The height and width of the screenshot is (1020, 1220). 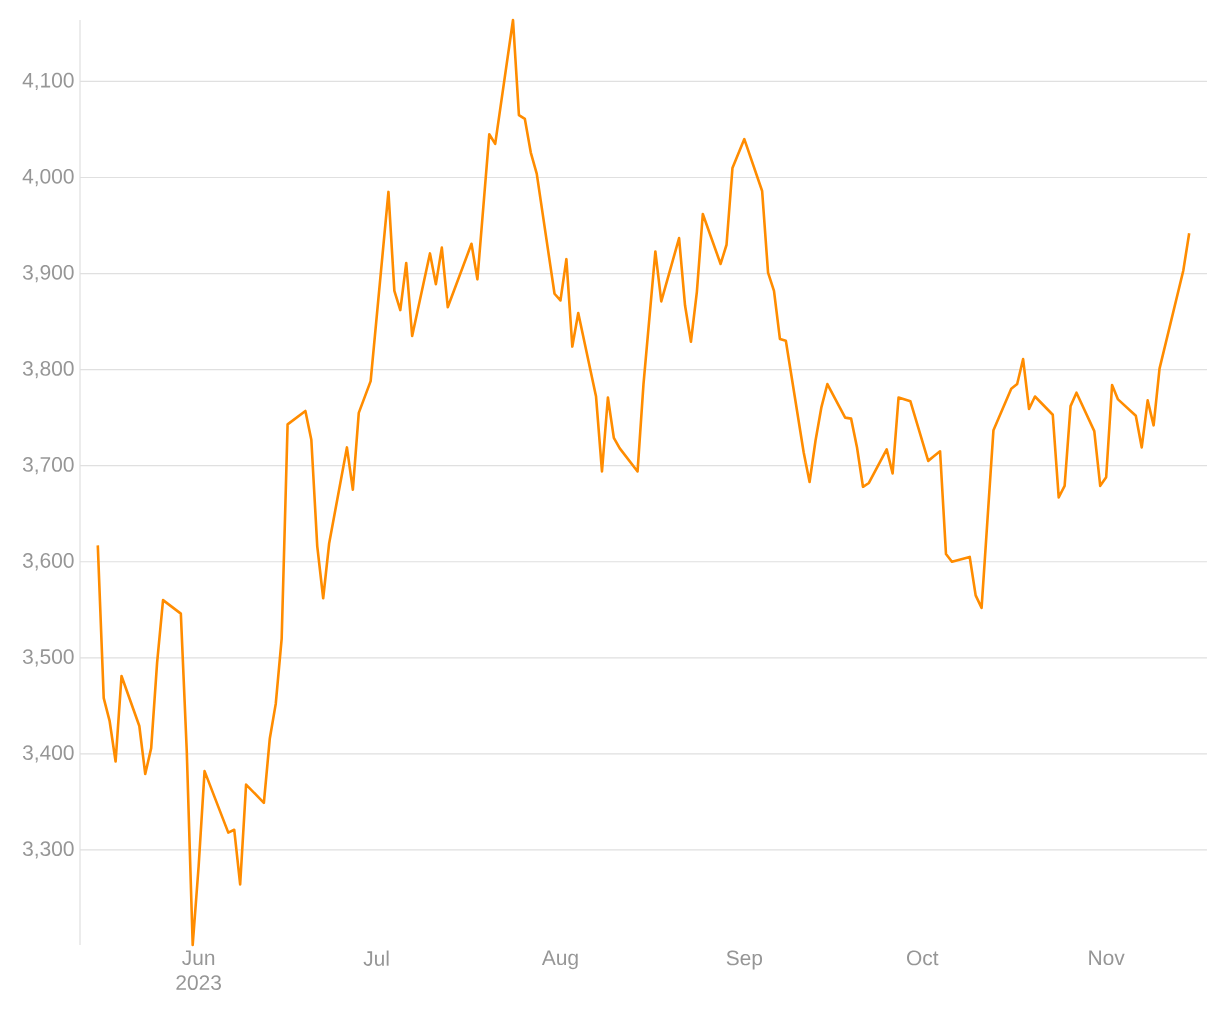 What do you see at coordinates (48, 369) in the screenshot?
I see `y-tick-label: 3,800` at bounding box center [48, 369].